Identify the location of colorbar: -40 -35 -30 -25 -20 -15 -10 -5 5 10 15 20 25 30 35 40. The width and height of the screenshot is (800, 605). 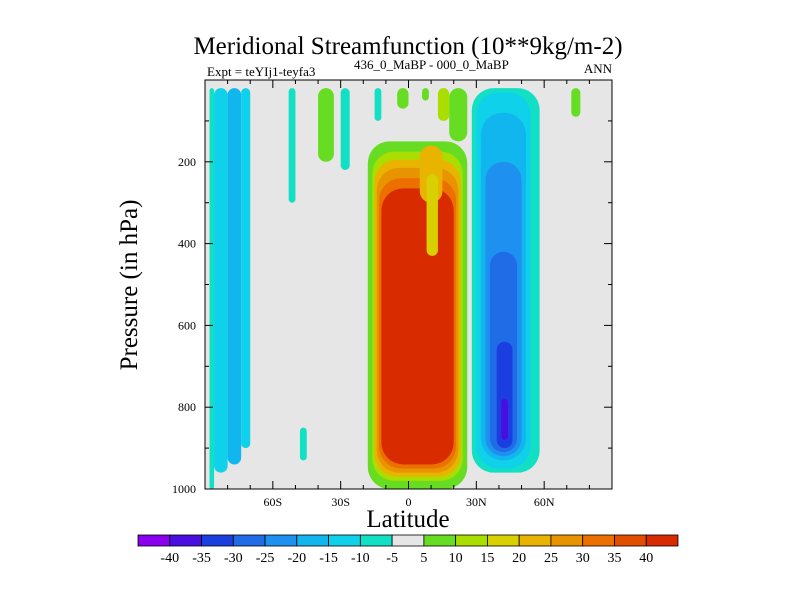
(408, 550).